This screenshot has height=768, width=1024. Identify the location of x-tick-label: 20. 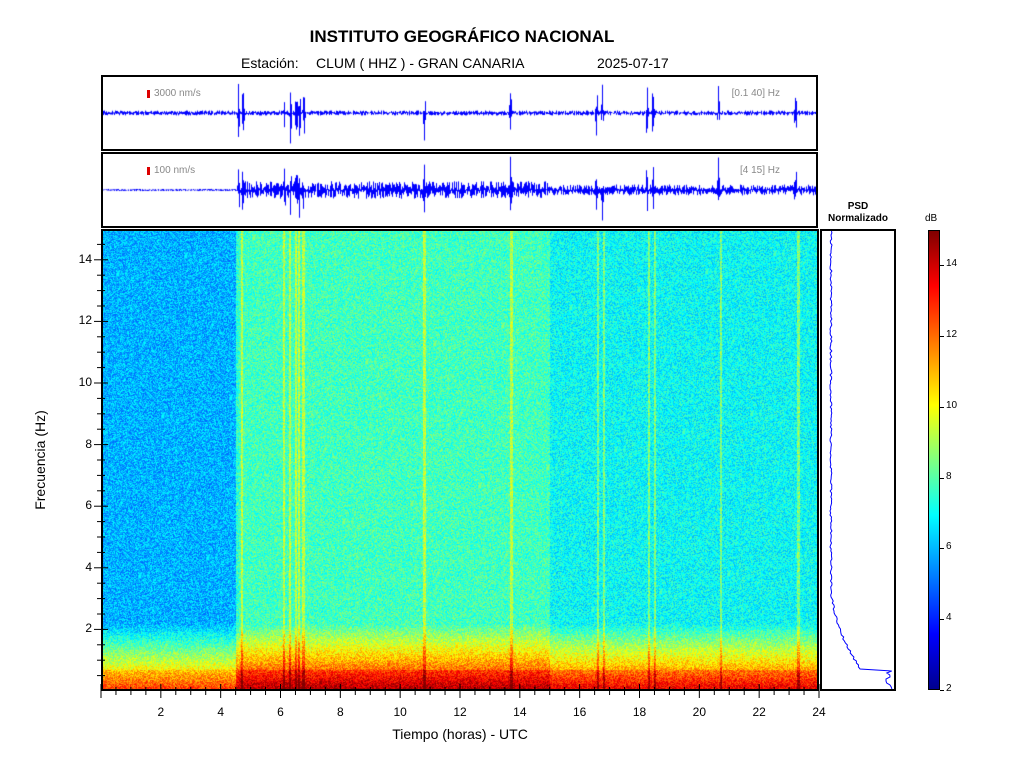
(699, 712).